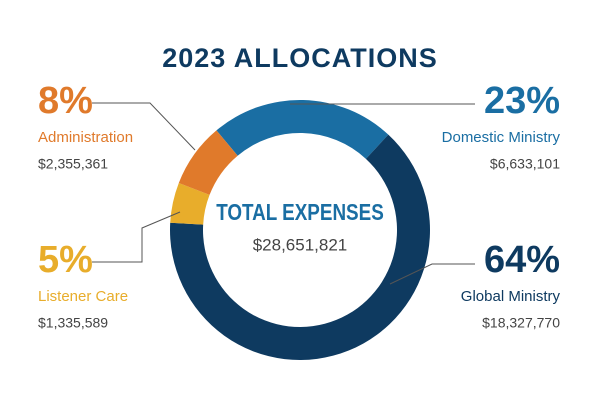 The height and width of the screenshot is (400, 600). Describe the element at coordinates (85, 137) in the screenshot. I see `legend-label: Administration` at that location.